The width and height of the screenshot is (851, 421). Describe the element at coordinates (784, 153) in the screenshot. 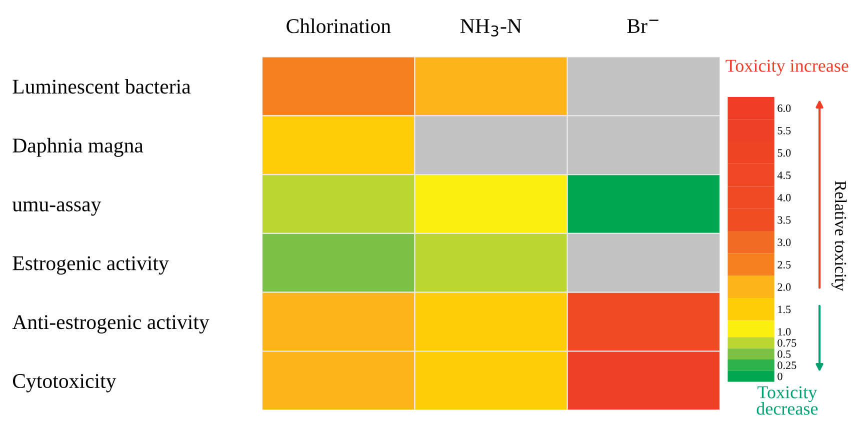

I see `color-bar-label: 5.0` at that location.